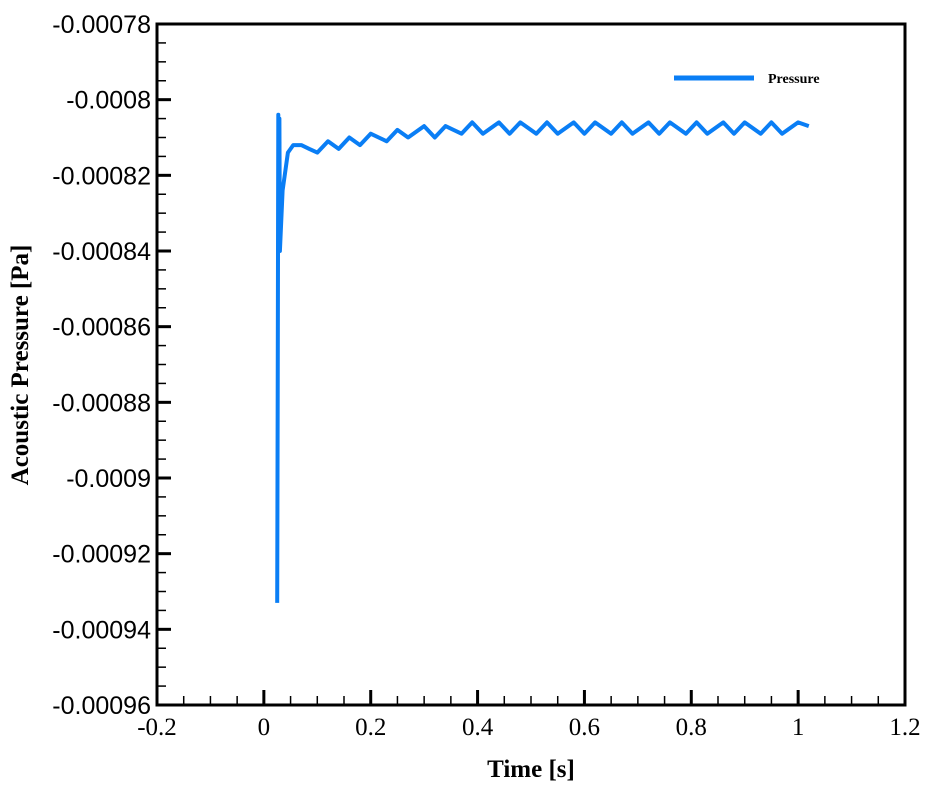 The width and height of the screenshot is (937, 793). I want to click on y-tick-label: -0.00078, so click(101, 25).